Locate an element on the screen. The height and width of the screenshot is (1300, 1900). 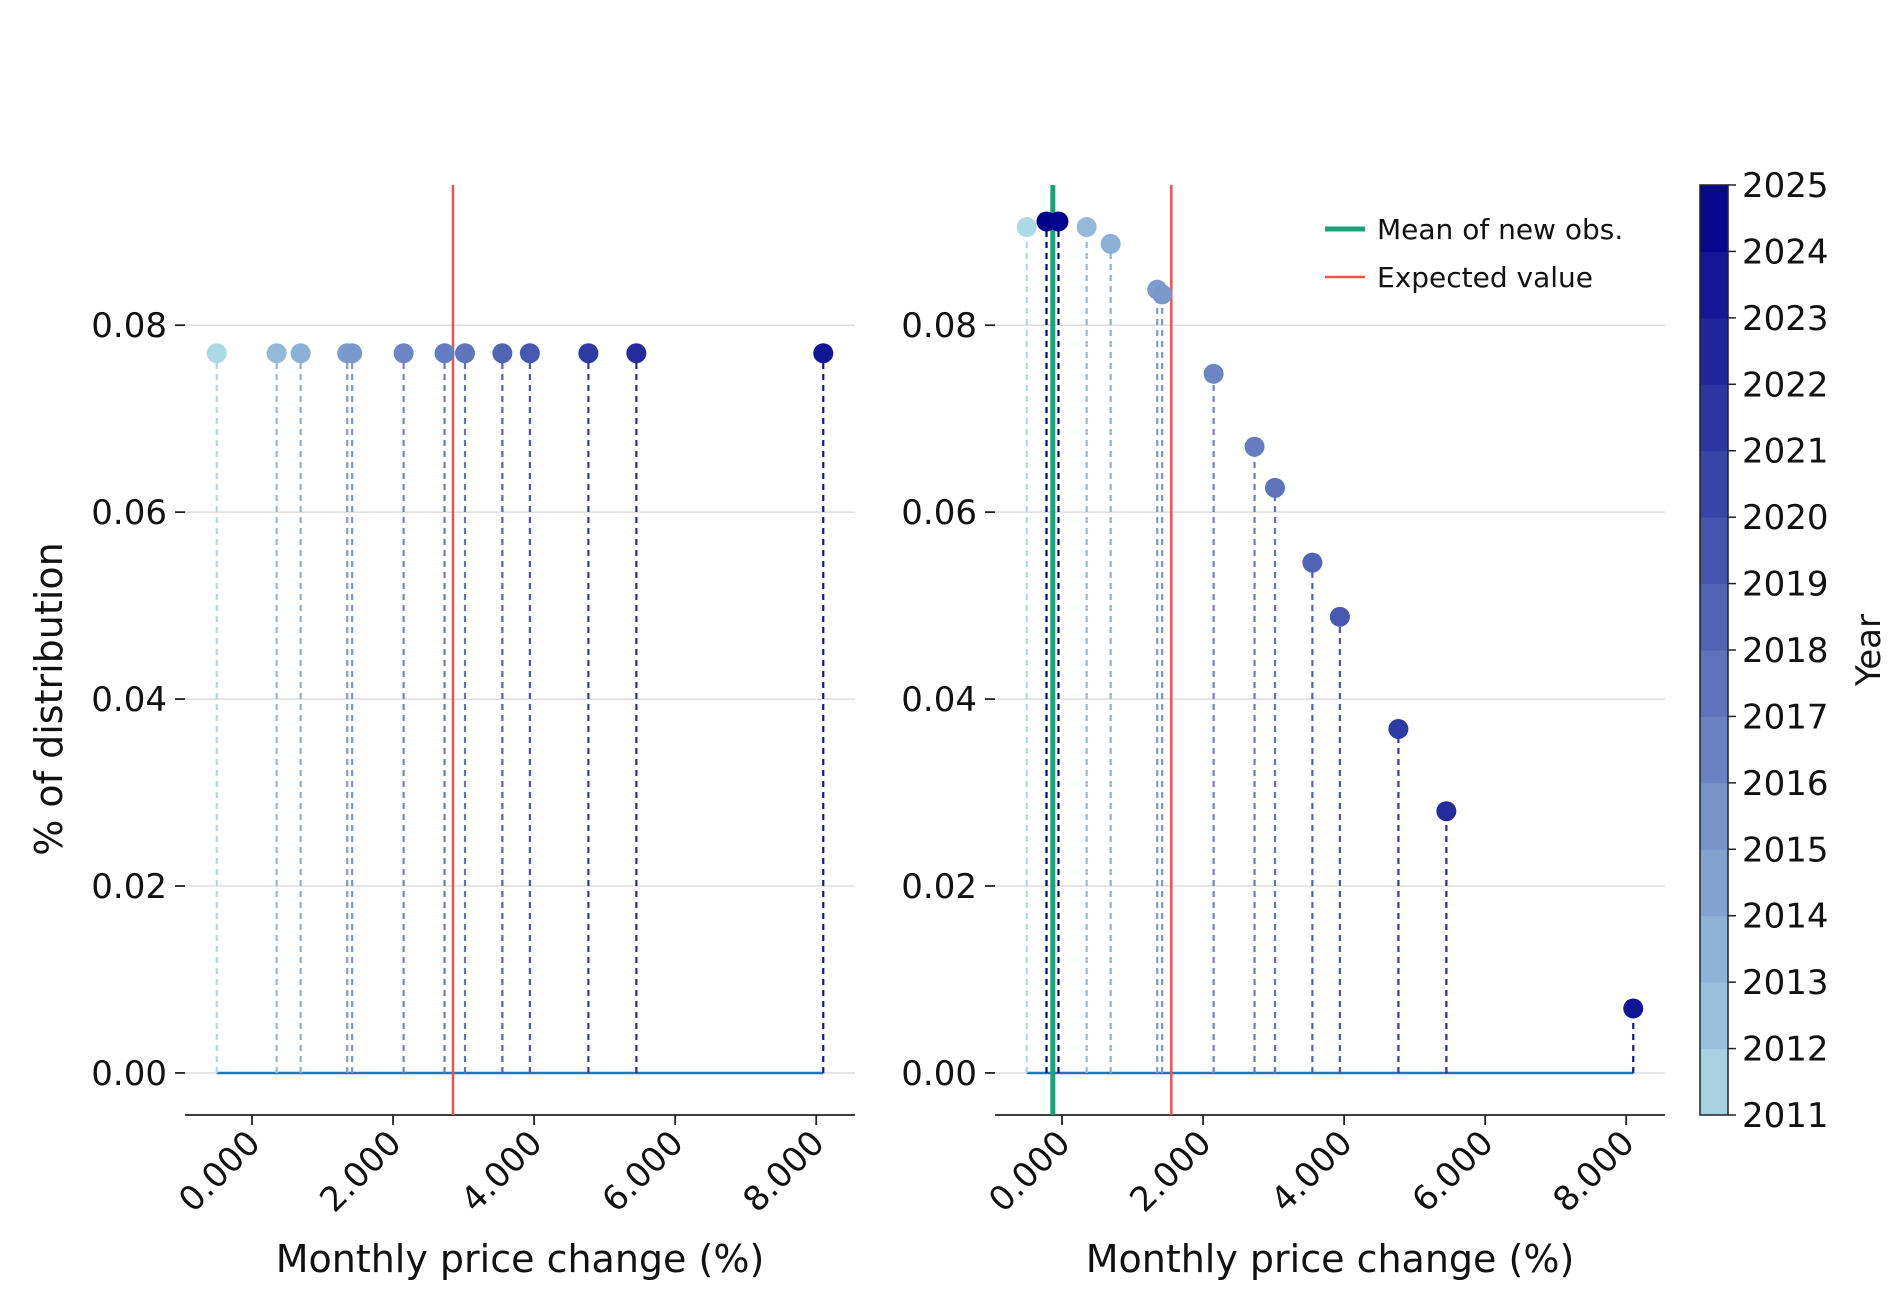
colorbar-tick-label: 2015 is located at coordinates (1785, 850).